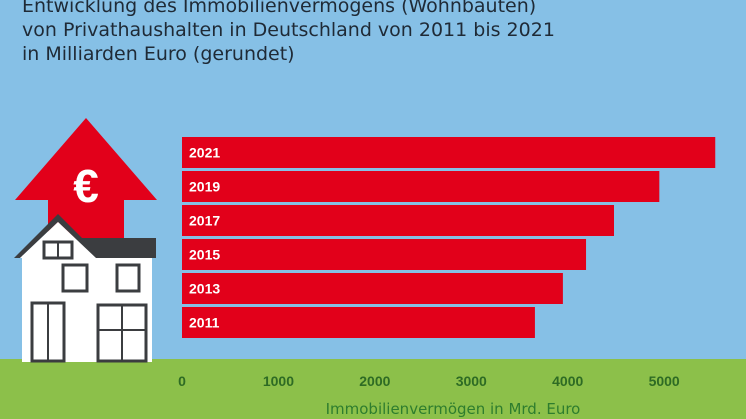  I want to click on x-tick-label: 4000, so click(567, 381).